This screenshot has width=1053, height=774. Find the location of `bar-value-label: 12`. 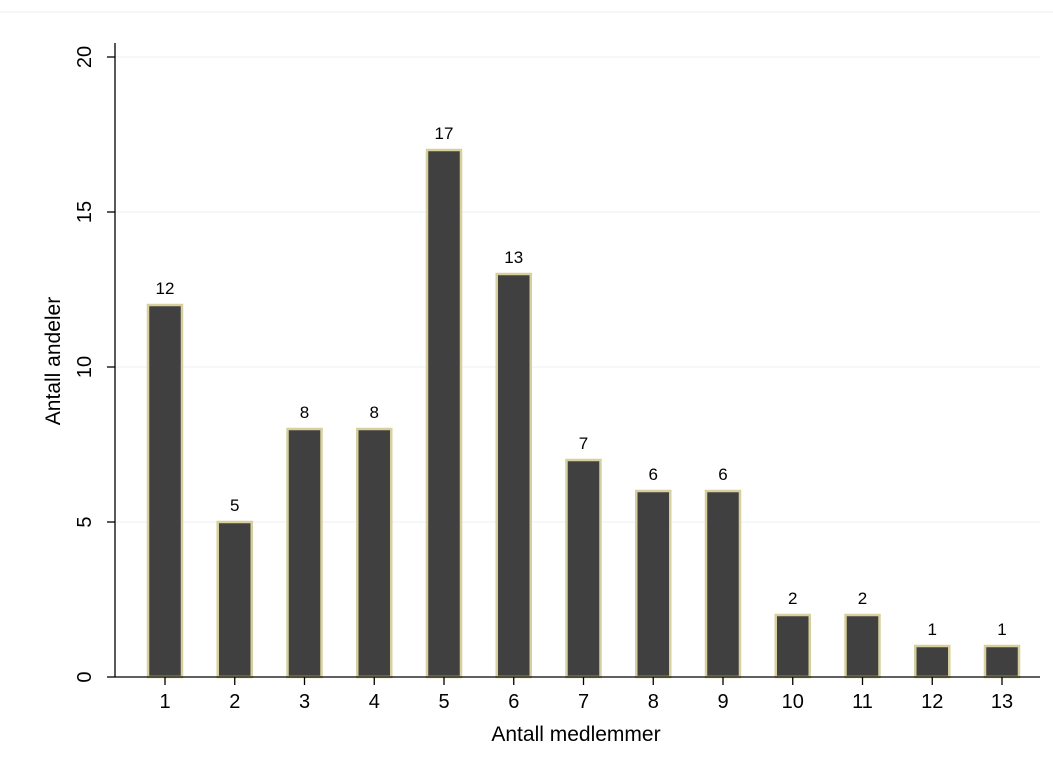

bar-value-label: 12 is located at coordinates (165, 288).